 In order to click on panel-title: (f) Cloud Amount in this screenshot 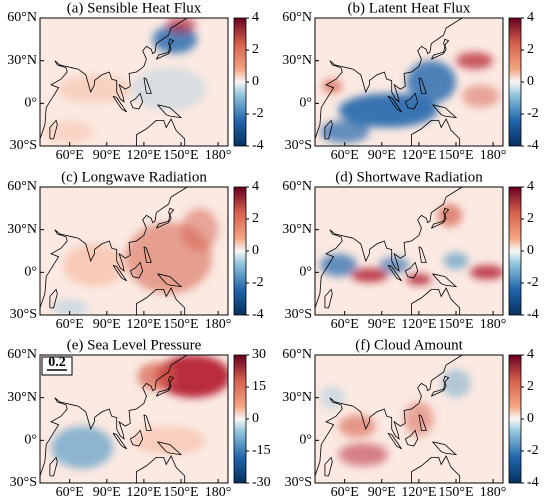, I will do `click(409, 345)`.